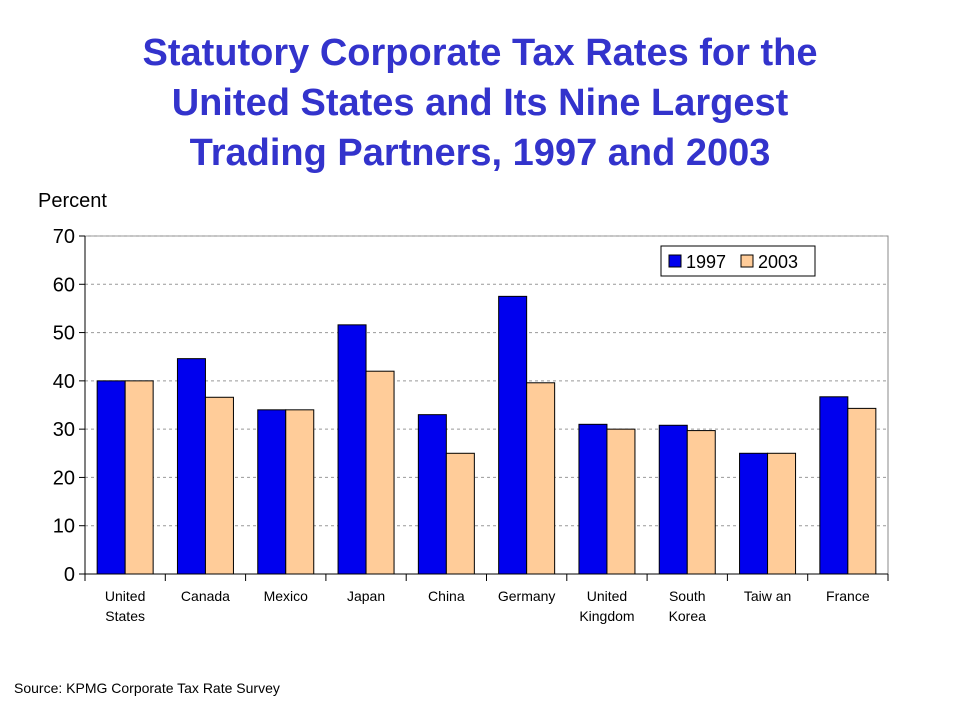 The image size is (960, 720). Describe the element at coordinates (69, 575) in the screenshot. I see `y-tick-label: 0` at that location.